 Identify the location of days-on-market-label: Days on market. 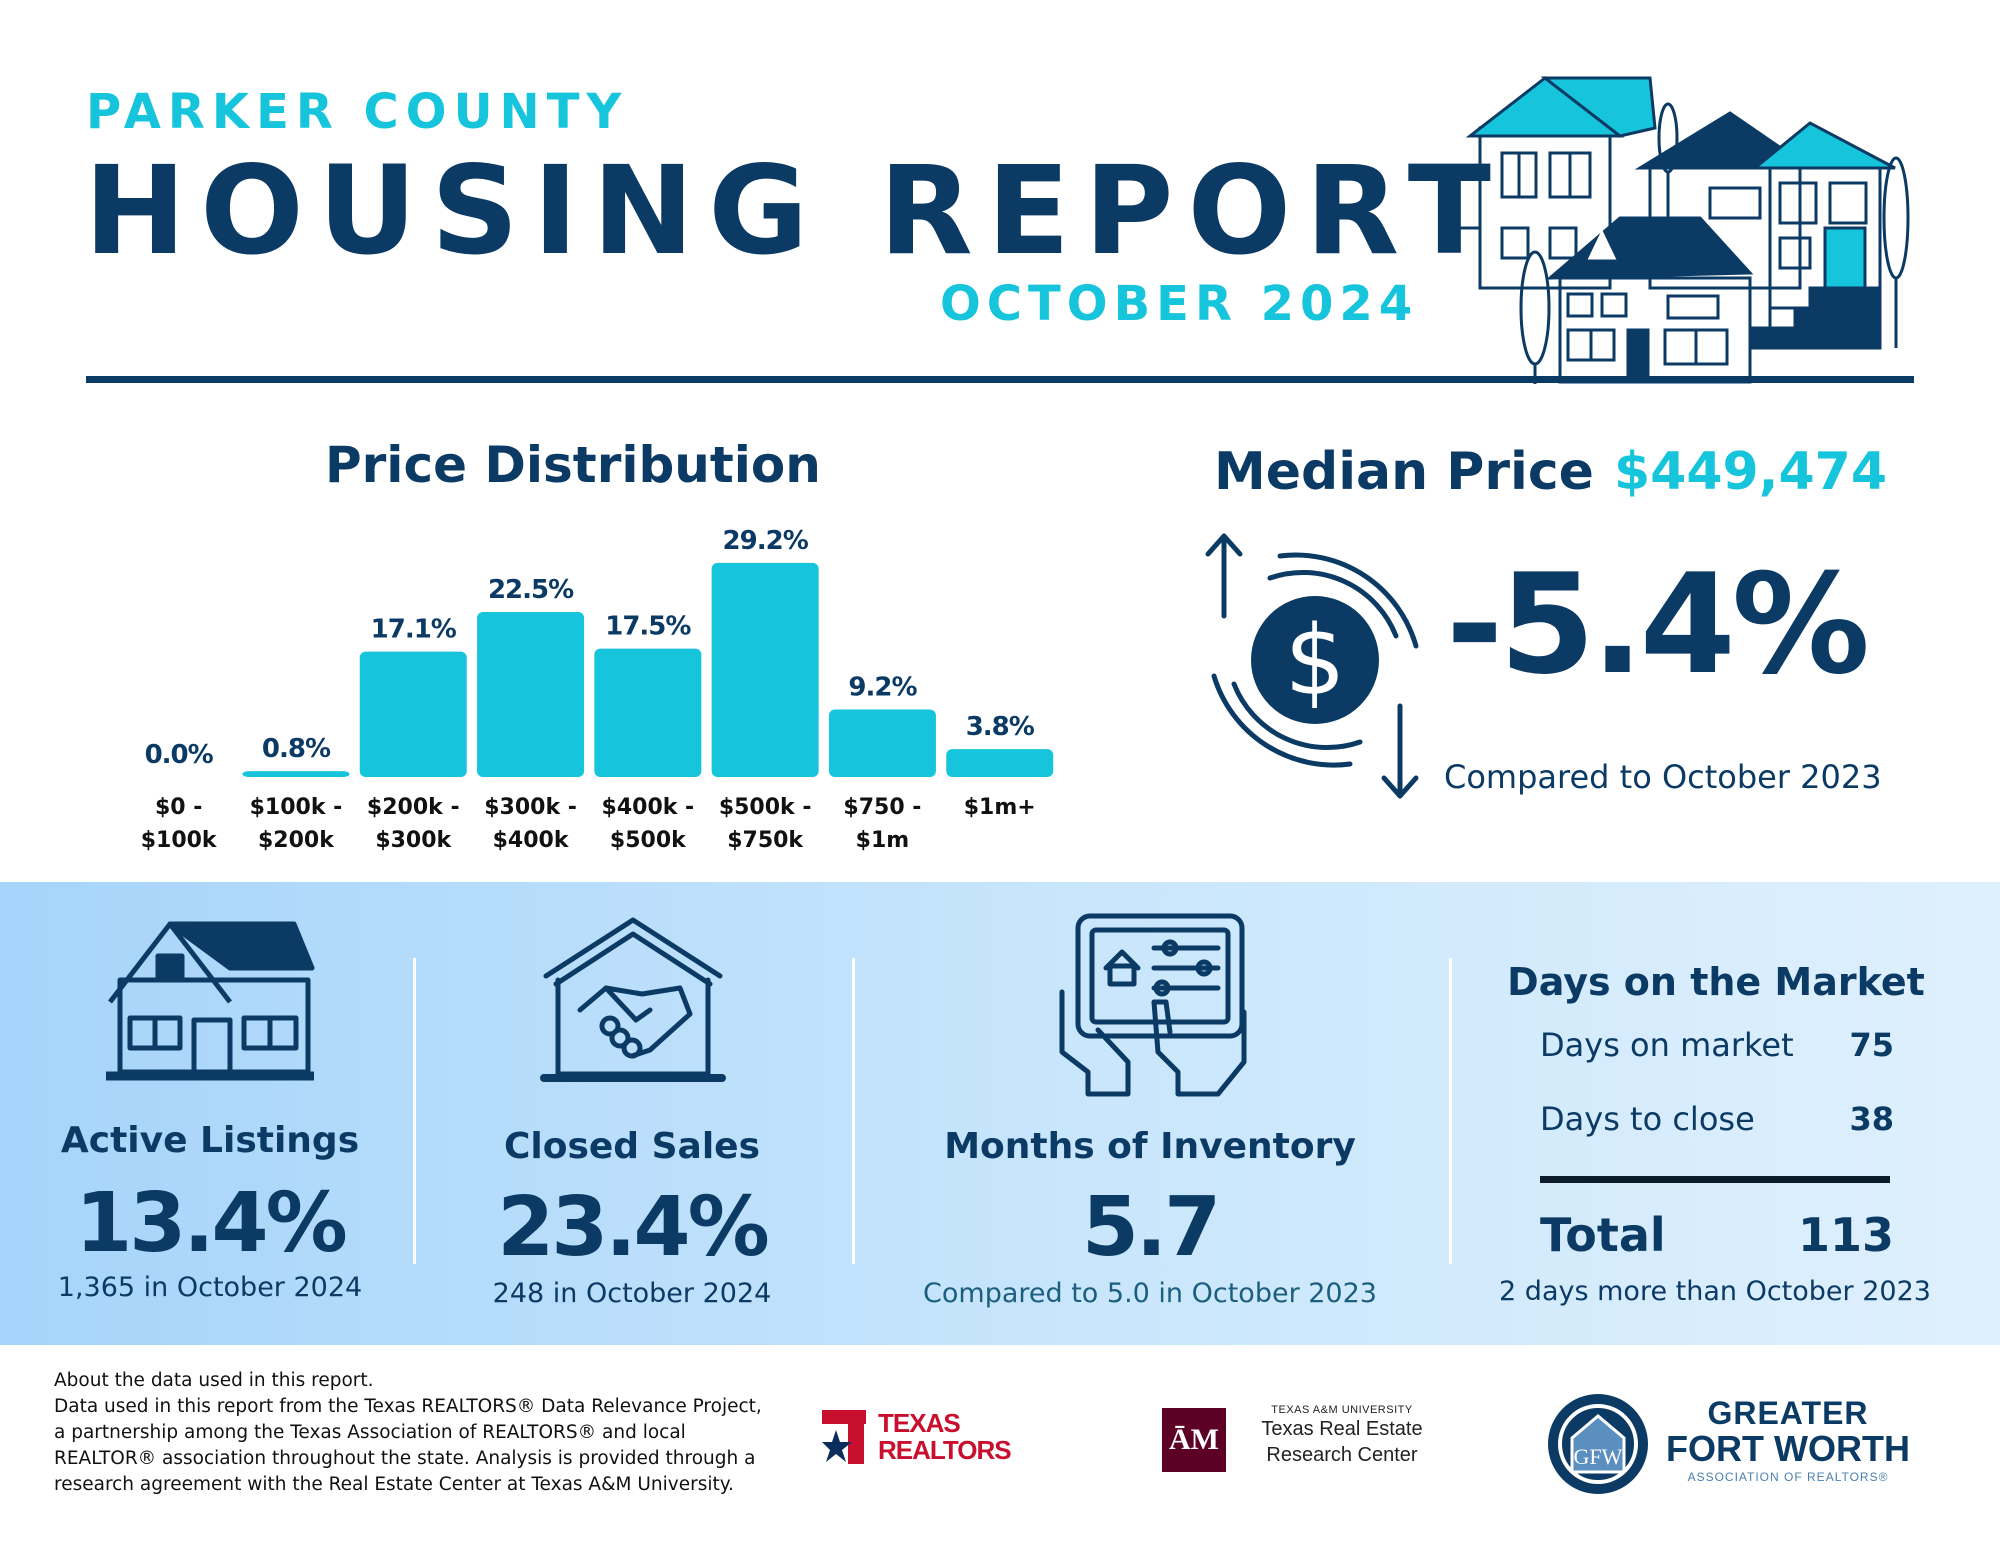
(1667, 1045).